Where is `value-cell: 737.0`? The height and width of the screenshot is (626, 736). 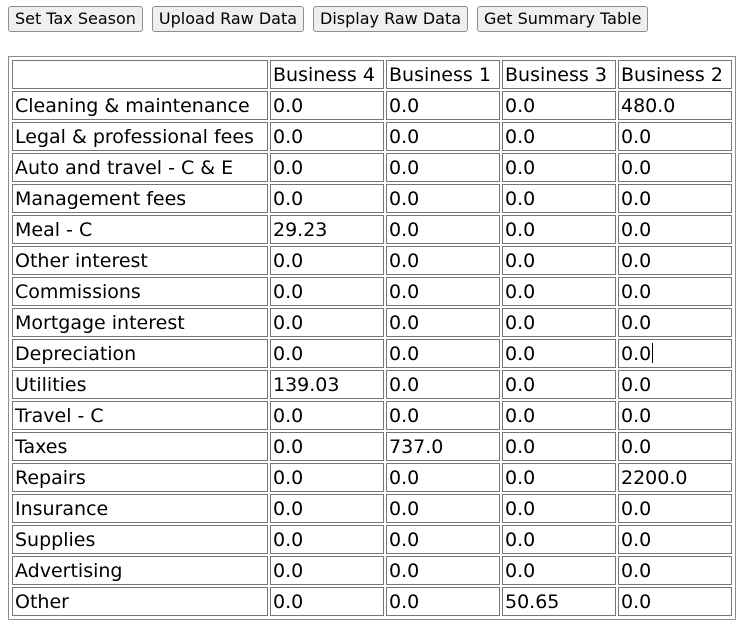 value-cell: 737.0 is located at coordinates (443, 446).